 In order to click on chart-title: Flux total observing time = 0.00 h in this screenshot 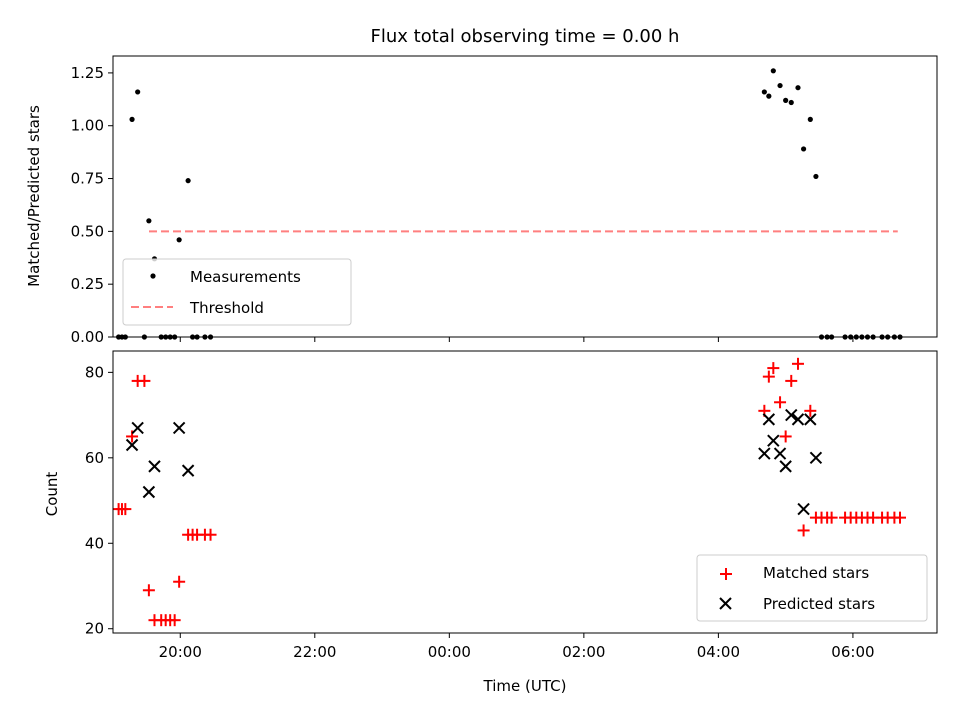, I will do `click(525, 36)`.